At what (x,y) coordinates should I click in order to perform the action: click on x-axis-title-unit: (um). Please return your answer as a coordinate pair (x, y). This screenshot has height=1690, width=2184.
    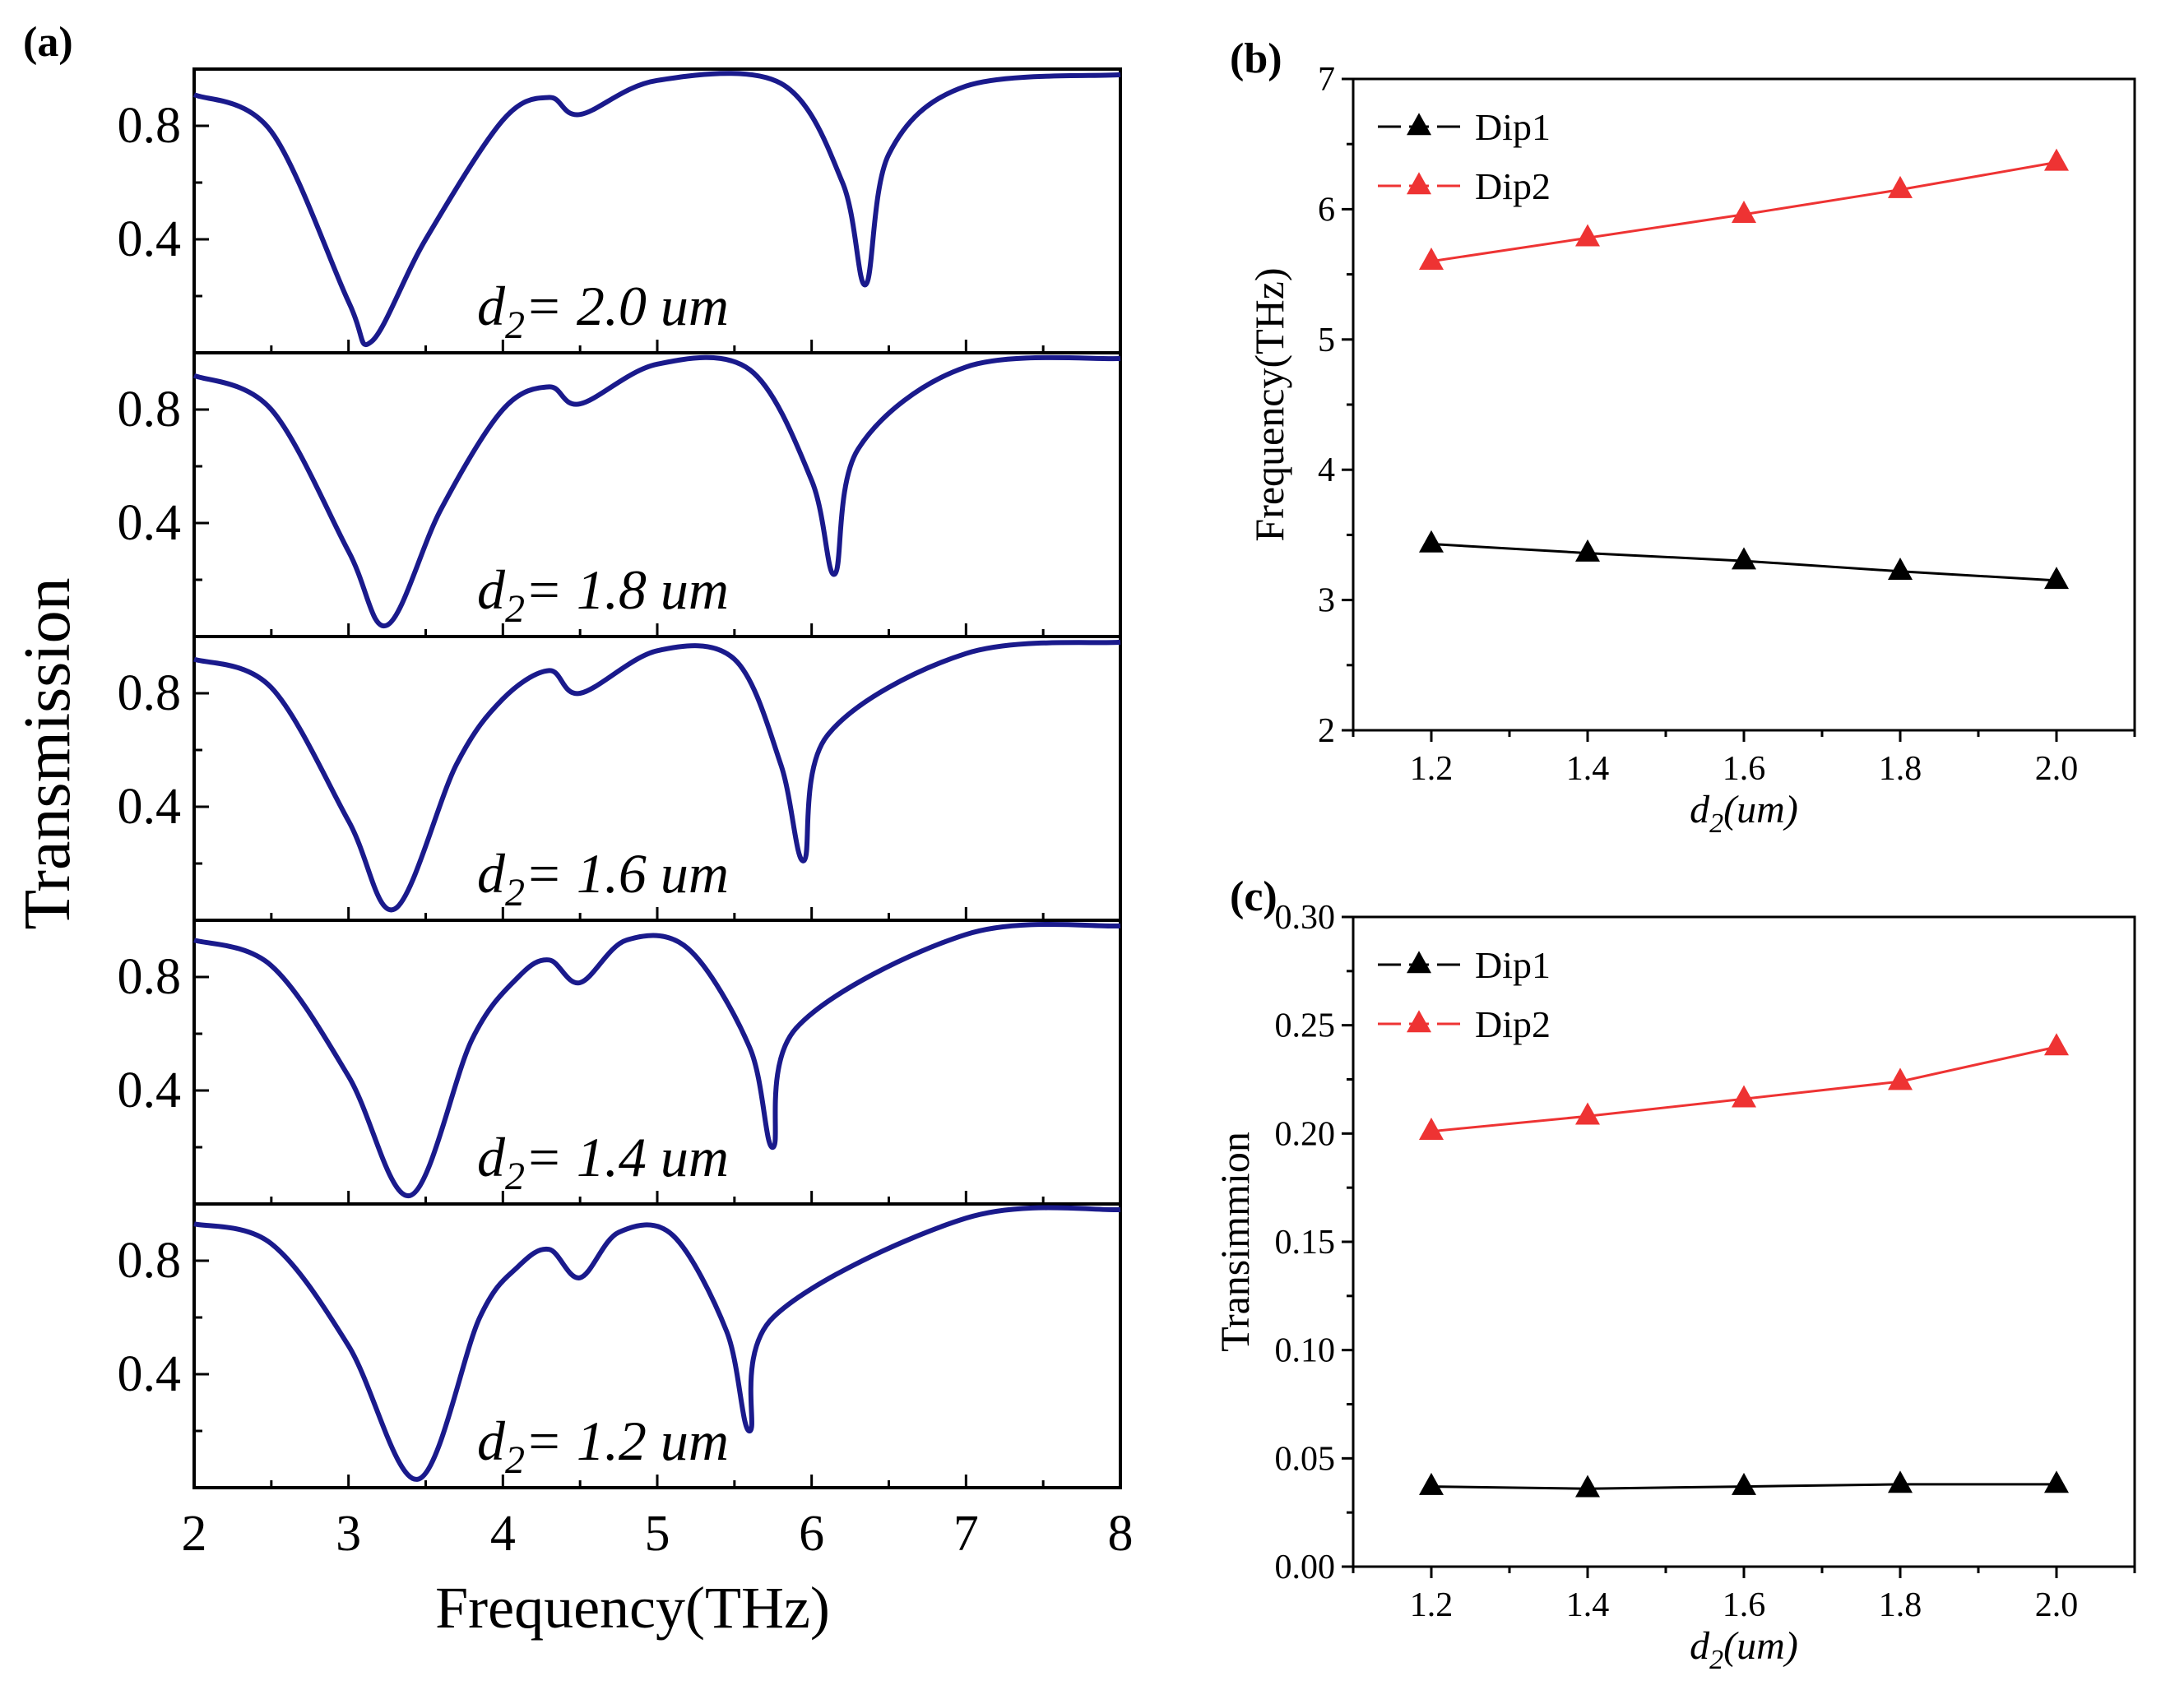
    Looking at the image, I should click on (1760, 1646).